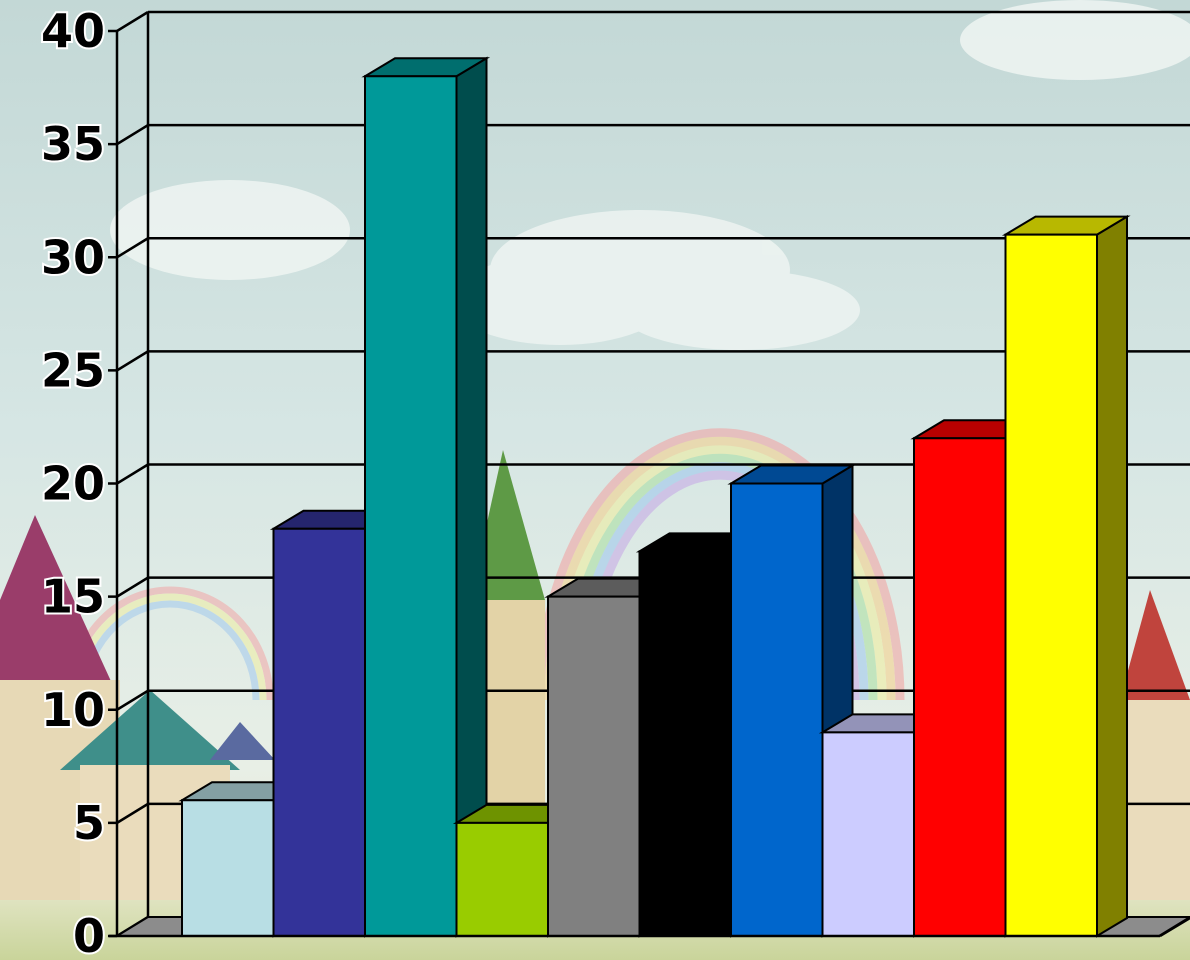  I want to click on y-tick-label: 15, so click(73, 597).